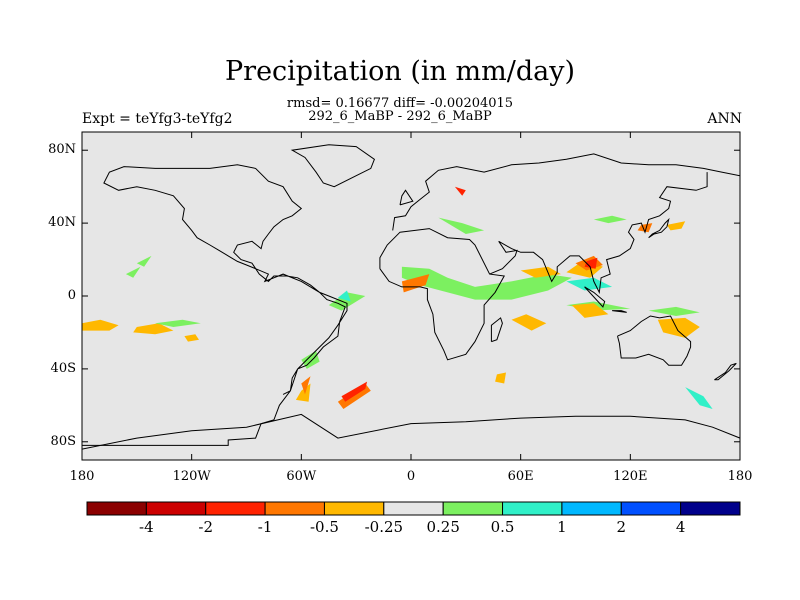  What do you see at coordinates (678, 327) in the screenshot?
I see `region--0.5-20` at bounding box center [678, 327].